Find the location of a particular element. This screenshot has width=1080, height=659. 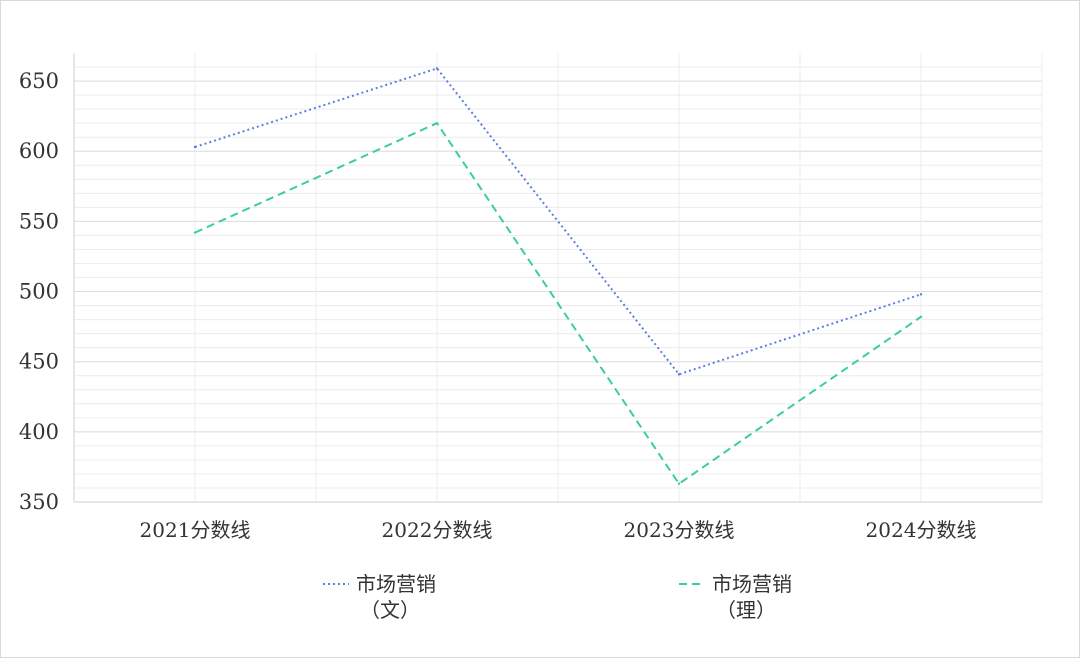

y-tick-label: 500 is located at coordinates (39, 292).